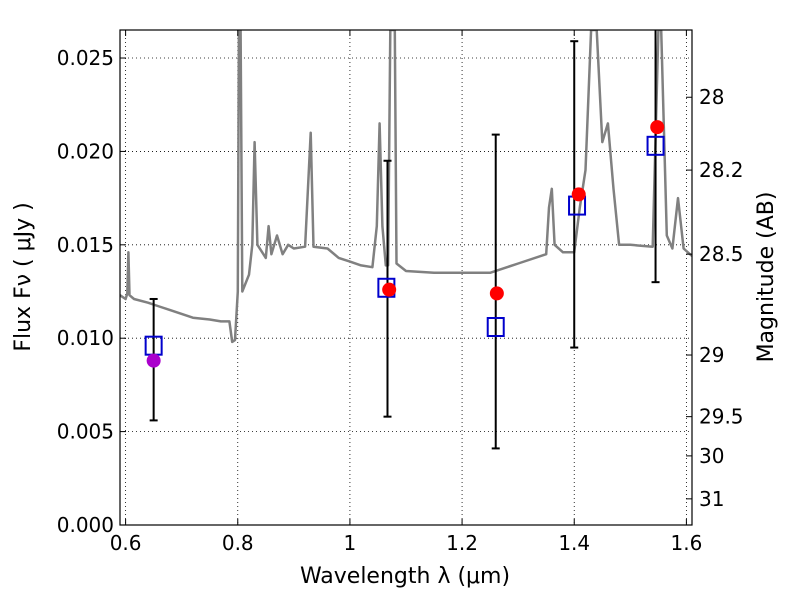 The width and height of the screenshot is (800, 600). What do you see at coordinates (711, 456) in the screenshot?
I see `right-tick-label: 30` at bounding box center [711, 456].